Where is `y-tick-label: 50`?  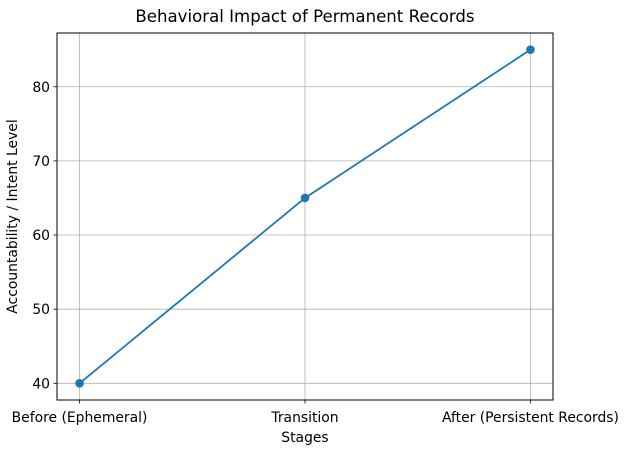 y-tick-label: 50 is located at coordinates (41, 310).